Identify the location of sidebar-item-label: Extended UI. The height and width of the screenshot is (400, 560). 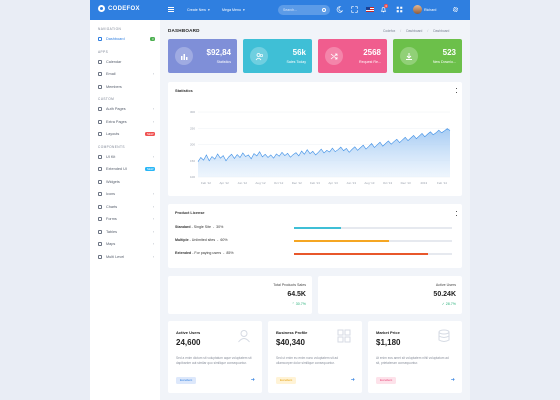
(116, 169).